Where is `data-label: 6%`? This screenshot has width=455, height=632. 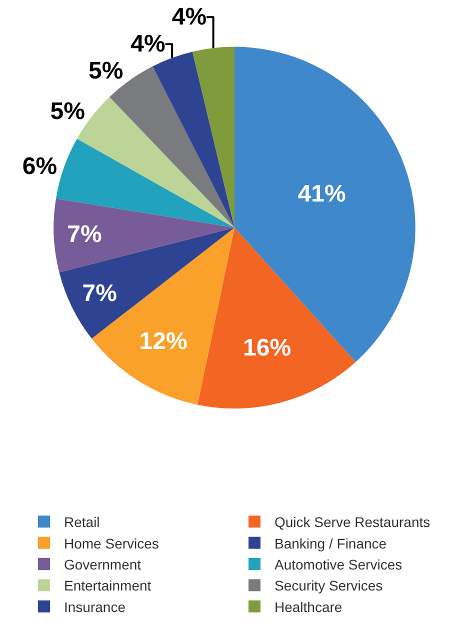
data-label: 6% is located at coordinates (40, 166).